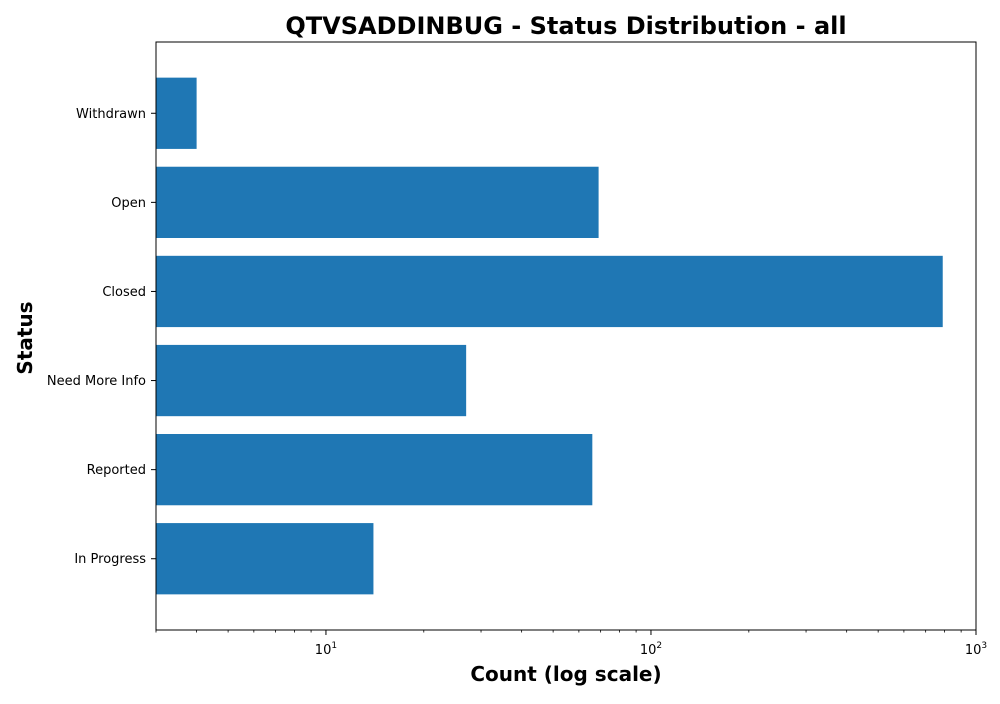  What do you see at coordinates (651, 649) in the screenshot?
I see `x-tick-label: 10²` at bounding box center [651, 649].